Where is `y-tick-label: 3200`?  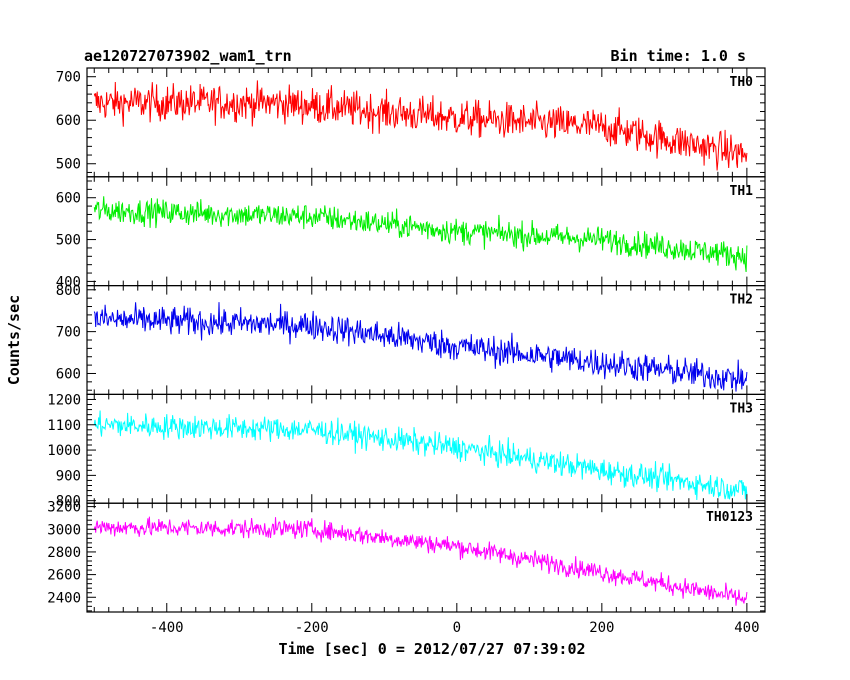 y-tick-label: 3200 is located at coordinates (64, 508).